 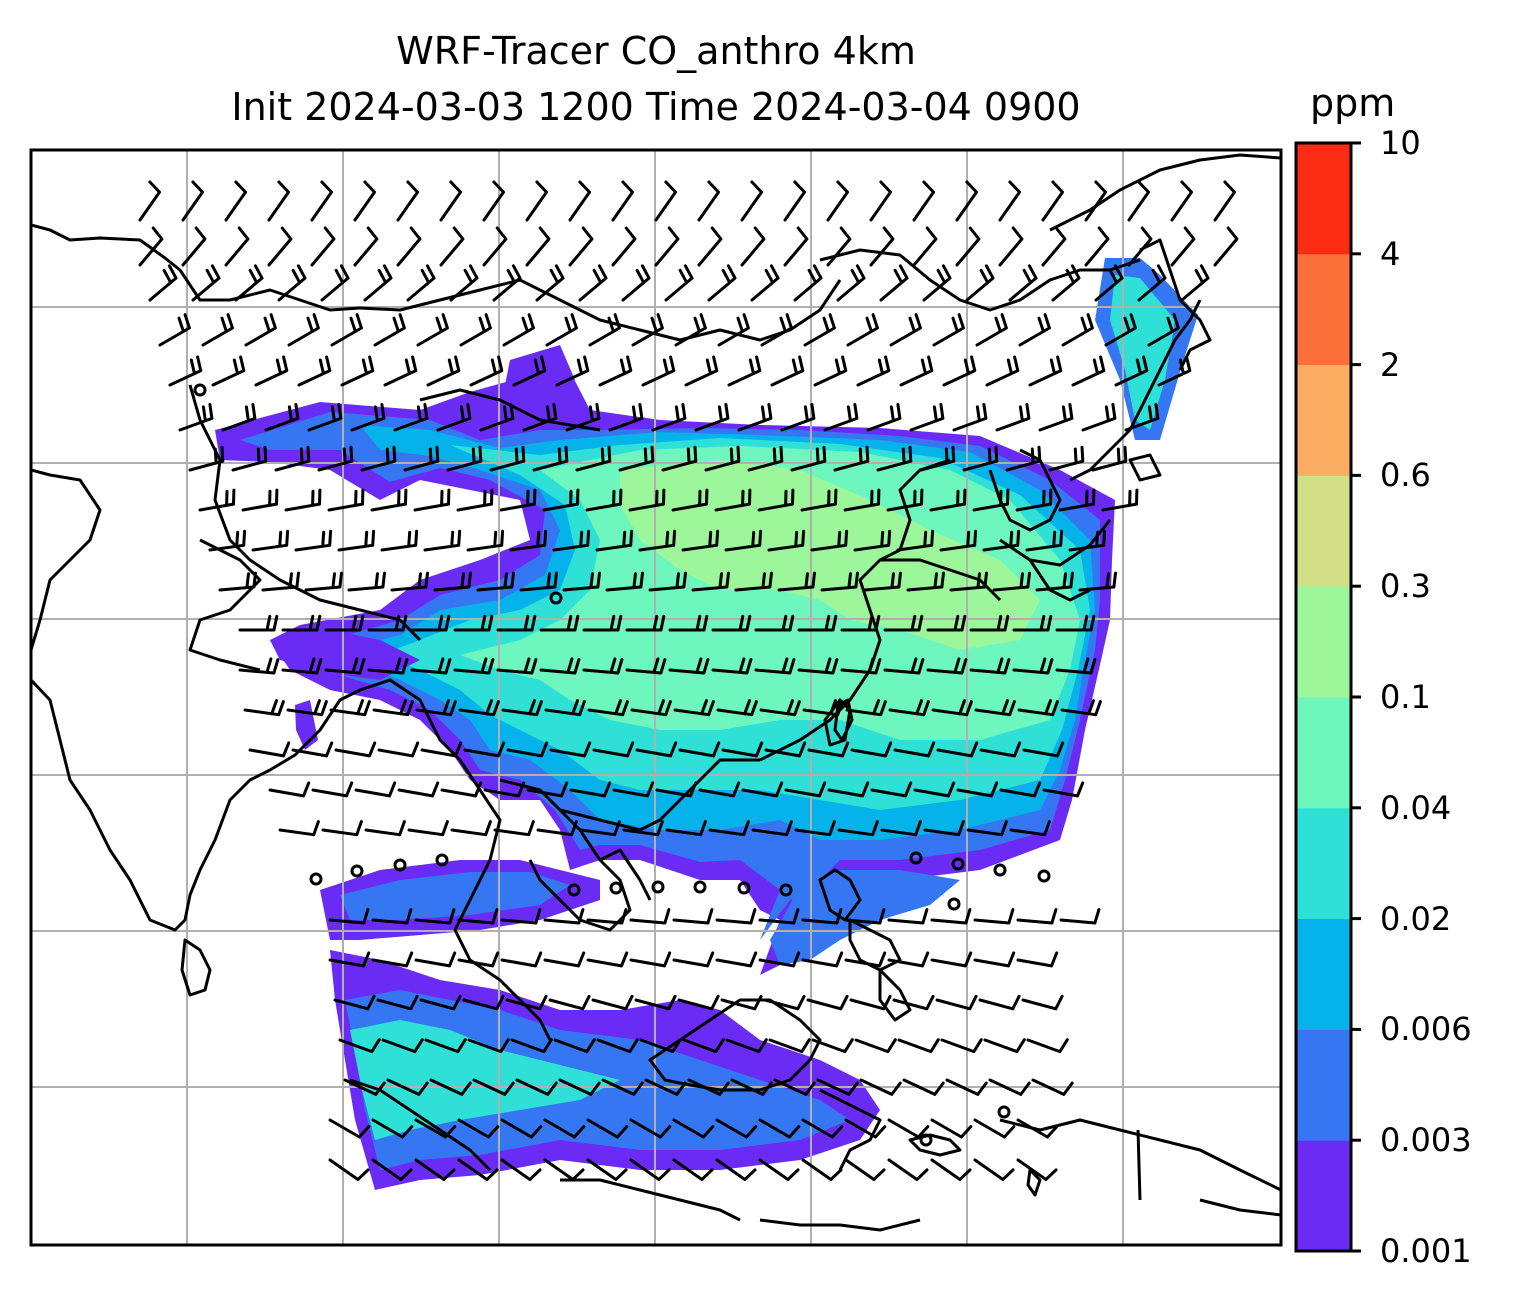 I want to click on co-patch-philippines, so click(x=865, y=917).